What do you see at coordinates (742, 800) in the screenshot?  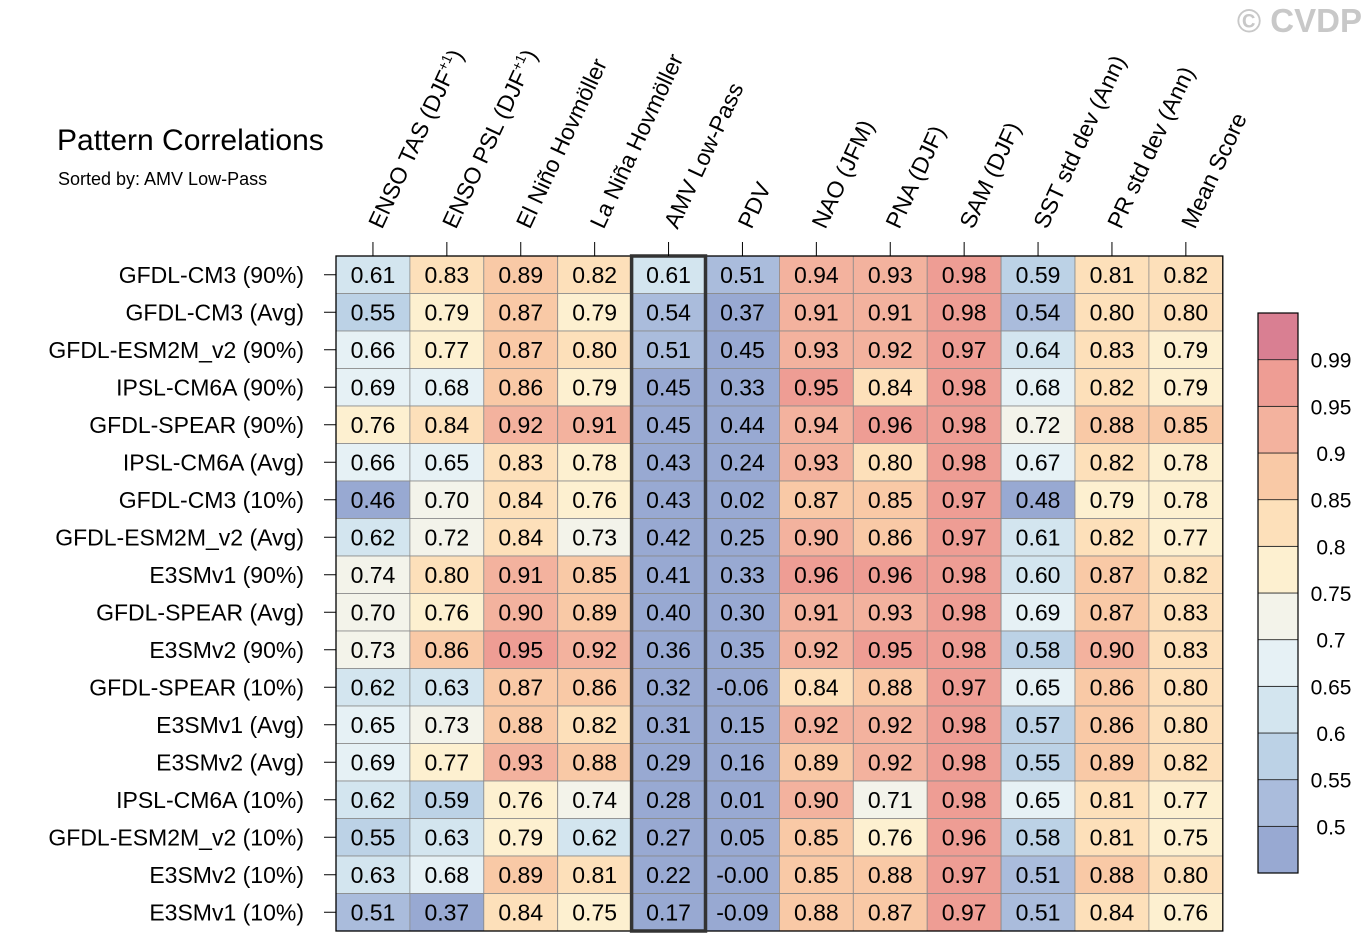 I see `cell-value-label: 0.01` at bounding box center [742, 800].